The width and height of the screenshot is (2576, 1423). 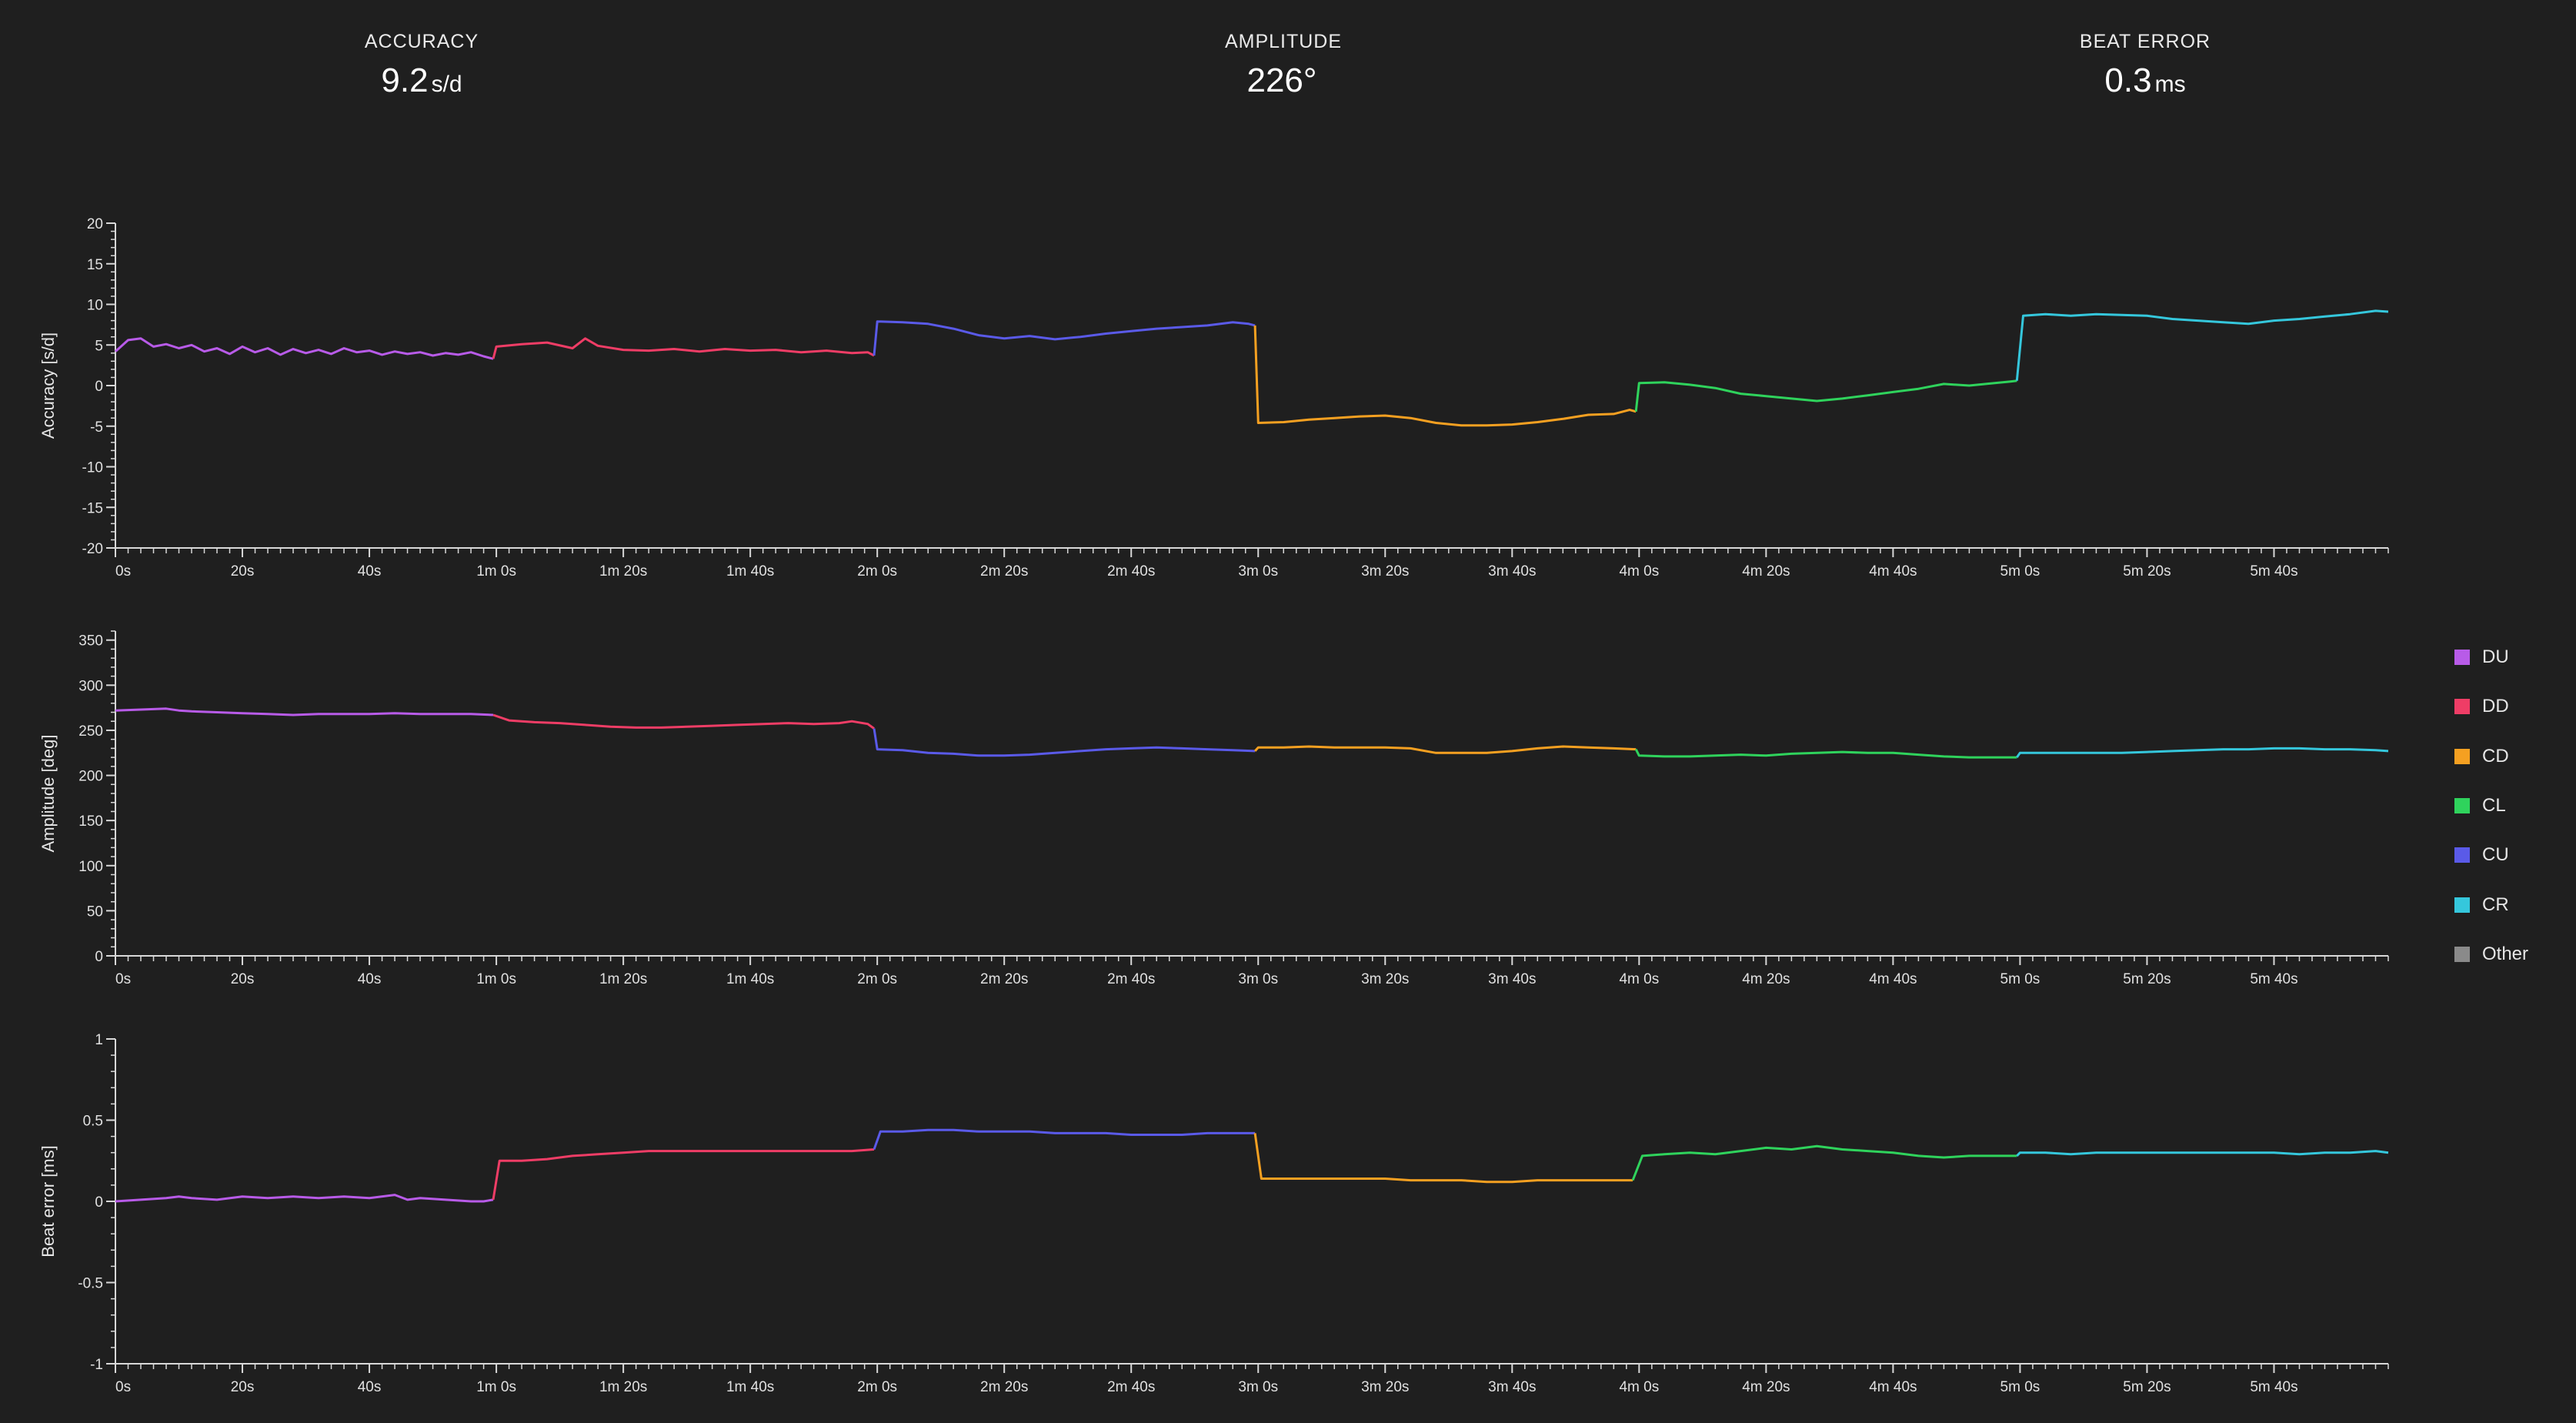 I want to click on amplitude-x-tick-label: 4m 40s, so click(x=1893, y=979).